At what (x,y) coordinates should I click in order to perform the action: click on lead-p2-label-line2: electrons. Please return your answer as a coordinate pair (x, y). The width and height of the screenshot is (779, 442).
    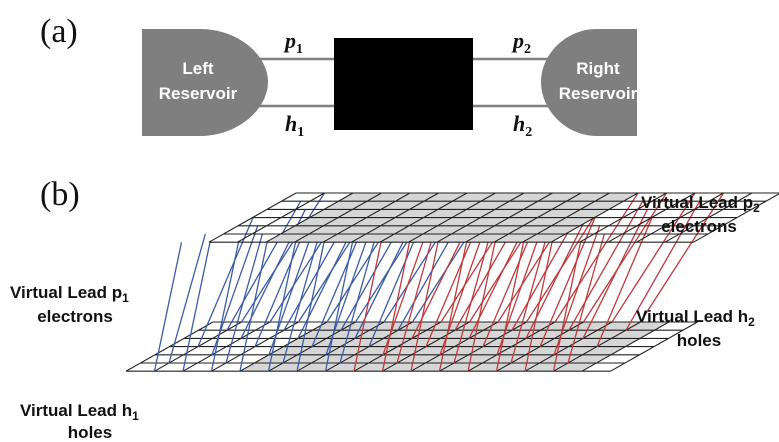
    Looking at the image, I should click on (699, 226).